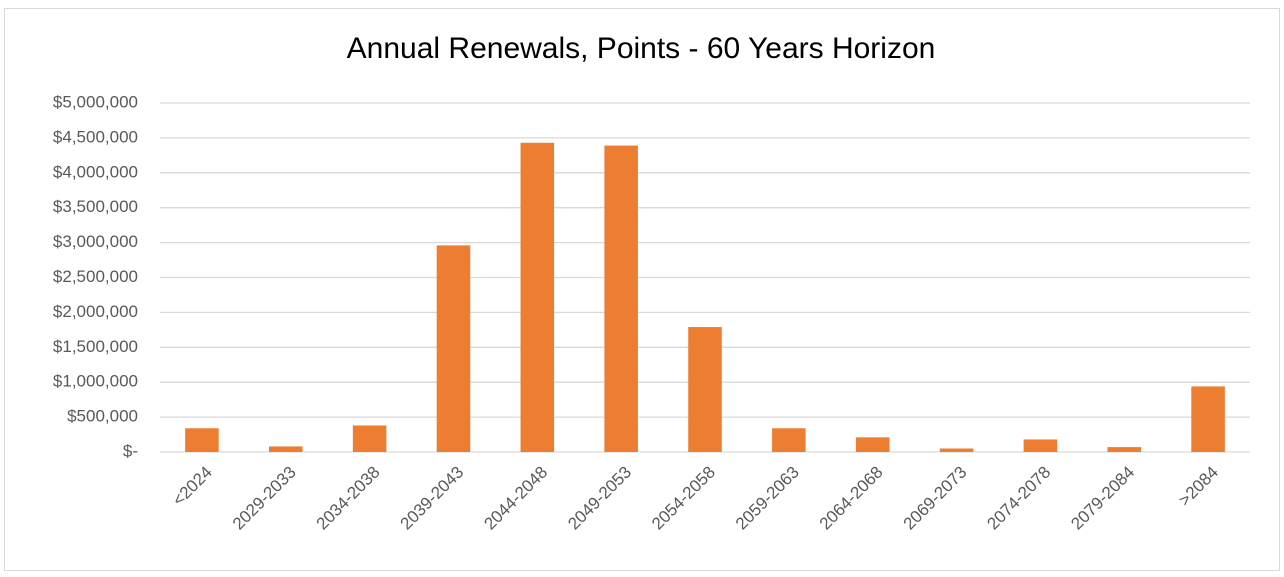 Image resolution: width=1284 pixels, height=577 pixels. What do you see at coordinates (95, 311) in the screenshot?
I see `y-tick-label: $2,000,000` at bounding box center [95, 311].